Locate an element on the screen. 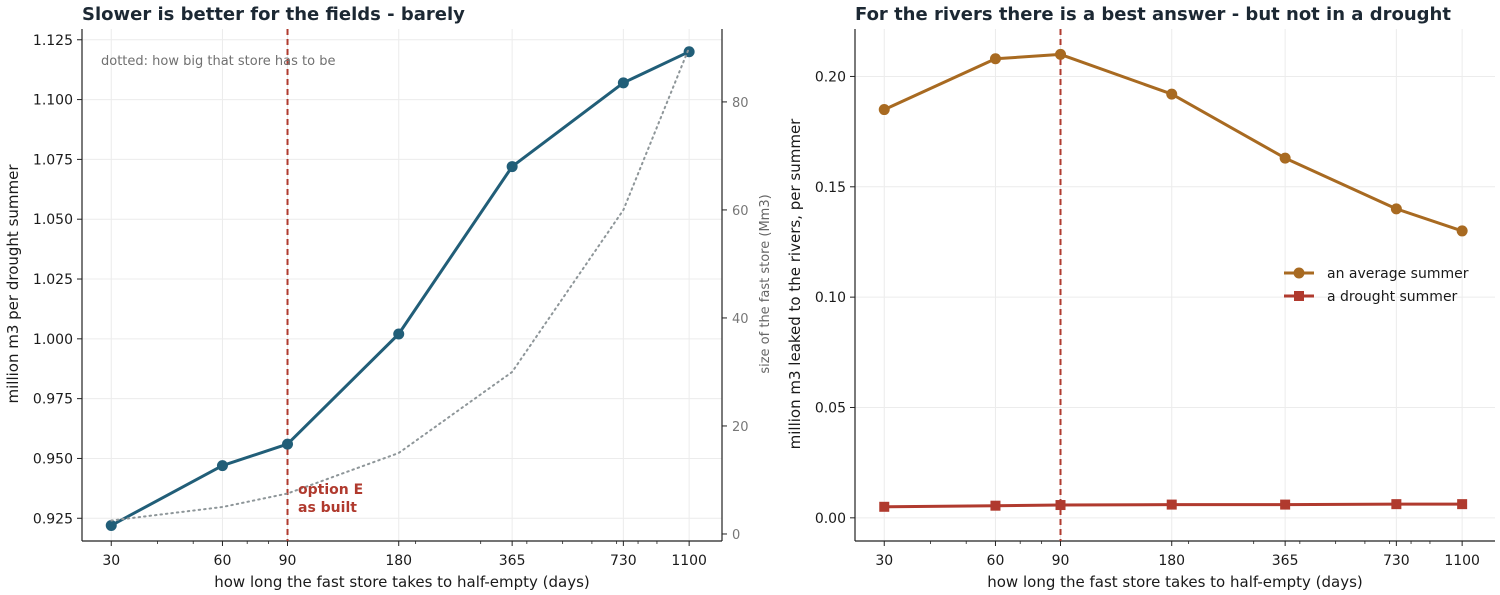 The image size is (1500, 595). y-tick-label: 1.050 is located at coordinates (53, 220).